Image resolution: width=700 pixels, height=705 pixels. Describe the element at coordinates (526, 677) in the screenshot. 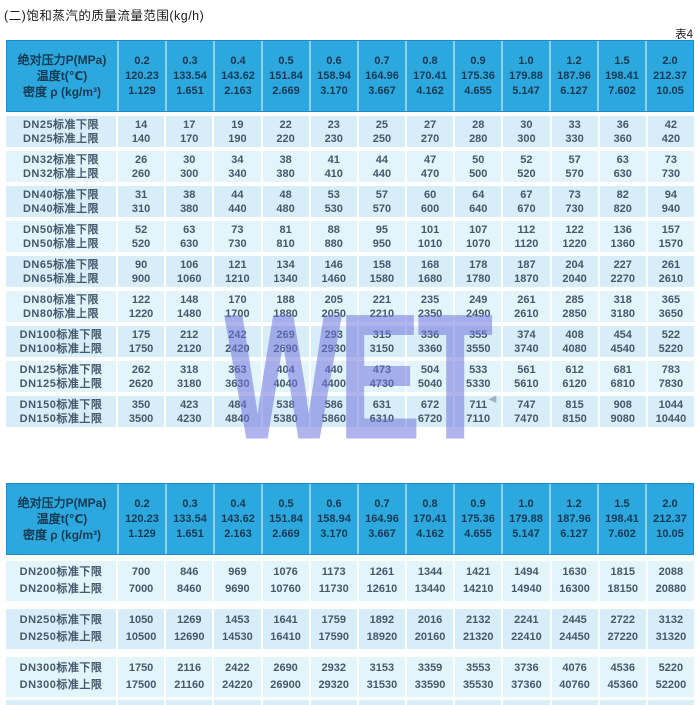

I see `flow-range-cell: 3736 37360` at that location.